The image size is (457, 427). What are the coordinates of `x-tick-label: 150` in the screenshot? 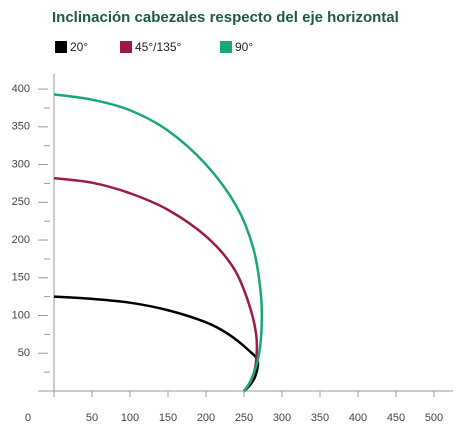 It's located at (168, 418).